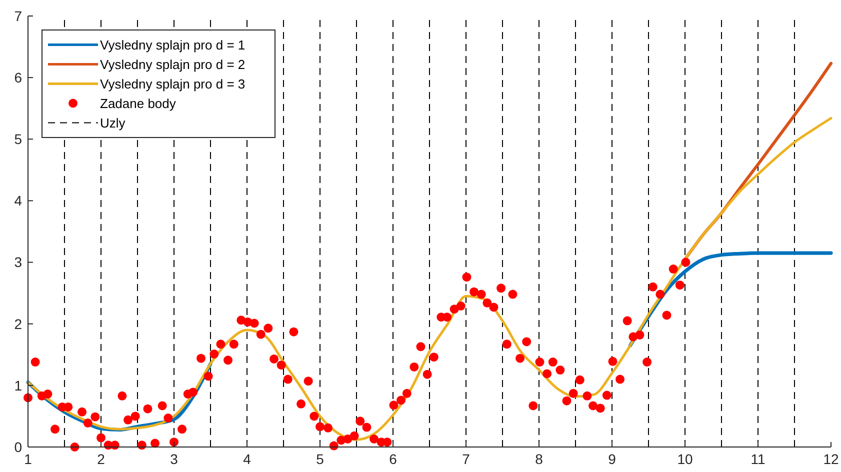  What do you see at coordinates (18, 324) in the screenshot?
I see `y-tick-label: 2` at bounding box center [18, 324].